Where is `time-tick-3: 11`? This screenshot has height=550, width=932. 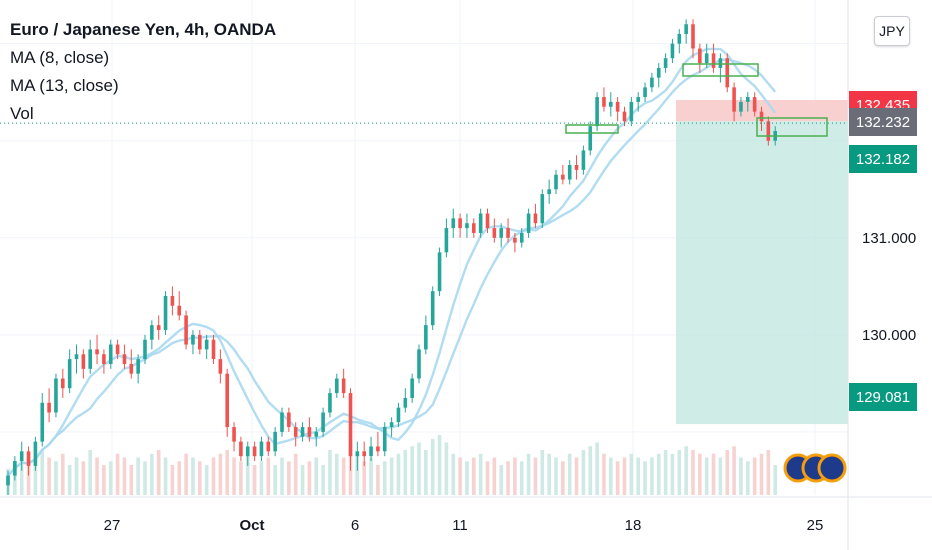 time-tick-3: 11 is located at coordinates (460, 525).